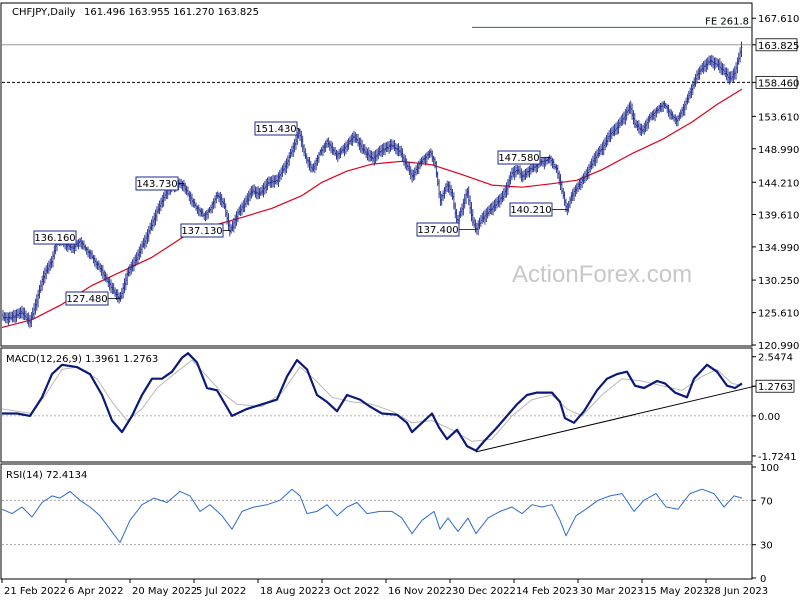 The image size is (800, 600). I want to click on annotation-label-0: 136.160, so click(54, 238).